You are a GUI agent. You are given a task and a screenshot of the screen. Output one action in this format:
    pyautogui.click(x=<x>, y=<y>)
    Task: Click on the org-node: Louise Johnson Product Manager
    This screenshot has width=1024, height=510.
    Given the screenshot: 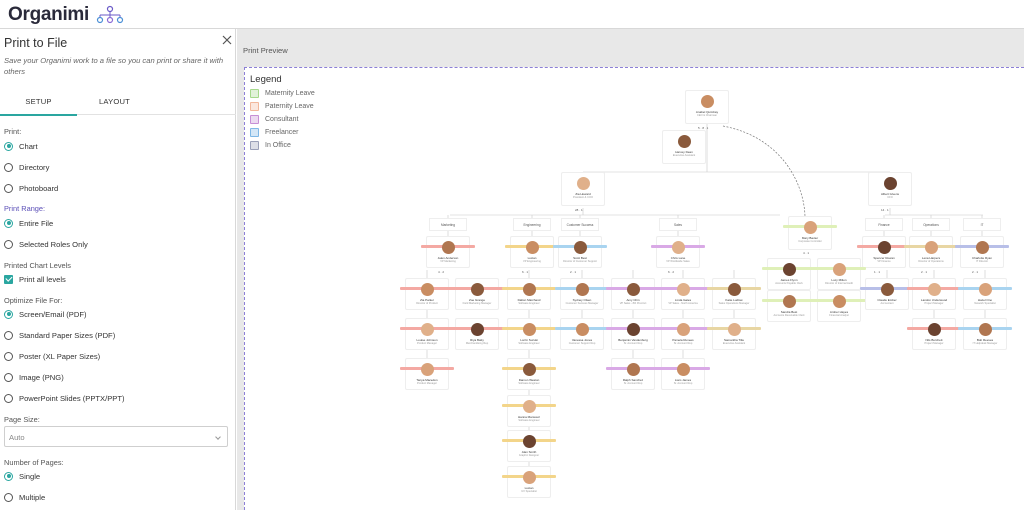 What is the action you would take?
    pyautogui.click(x=427, y=334)
    